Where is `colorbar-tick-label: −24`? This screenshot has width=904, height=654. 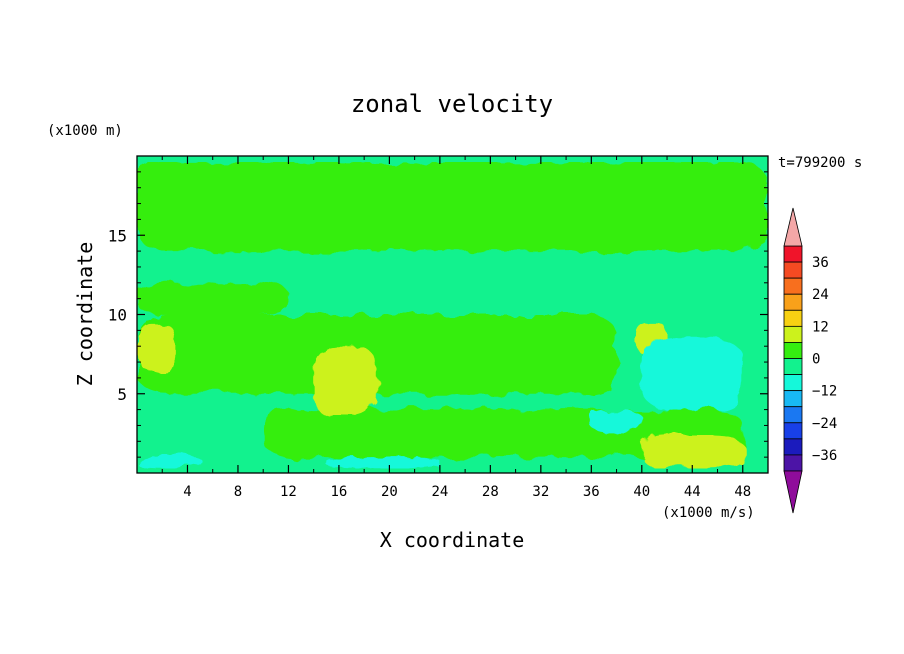
colorbar-tick-label: −24 is located at coordinates (824, 424).